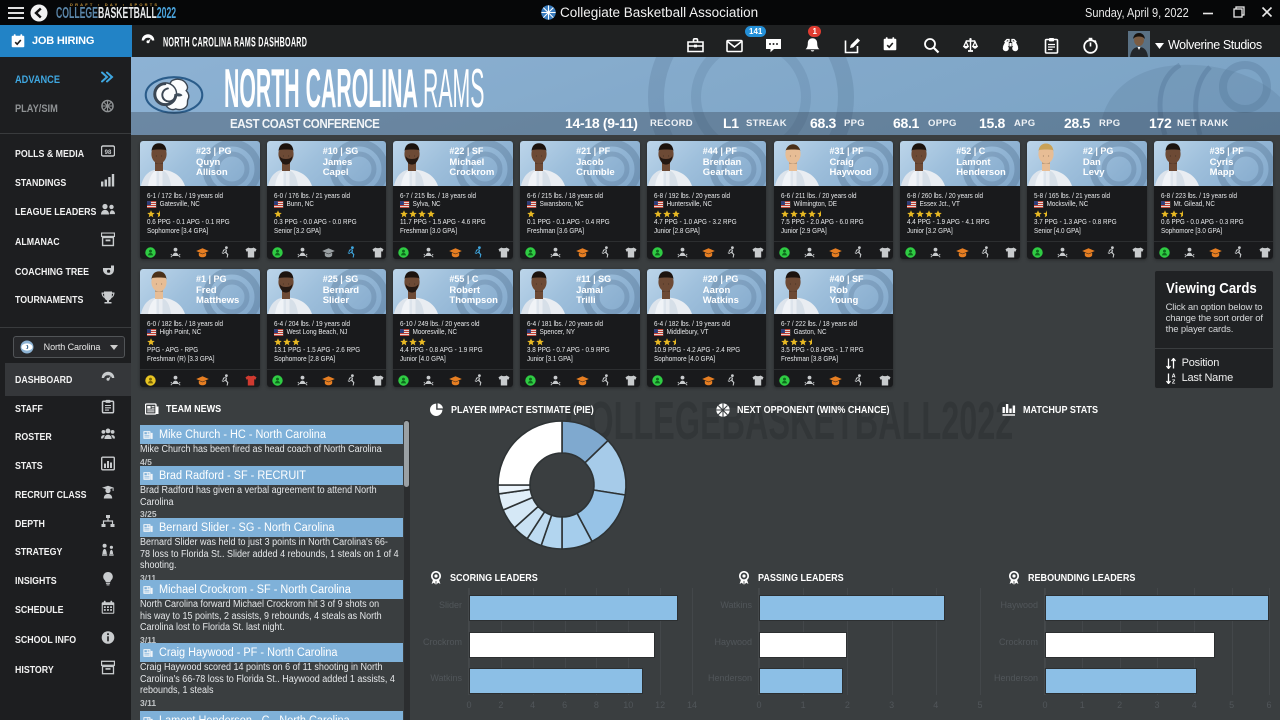  I want to click on svg-text: 98, so click(108, 153).